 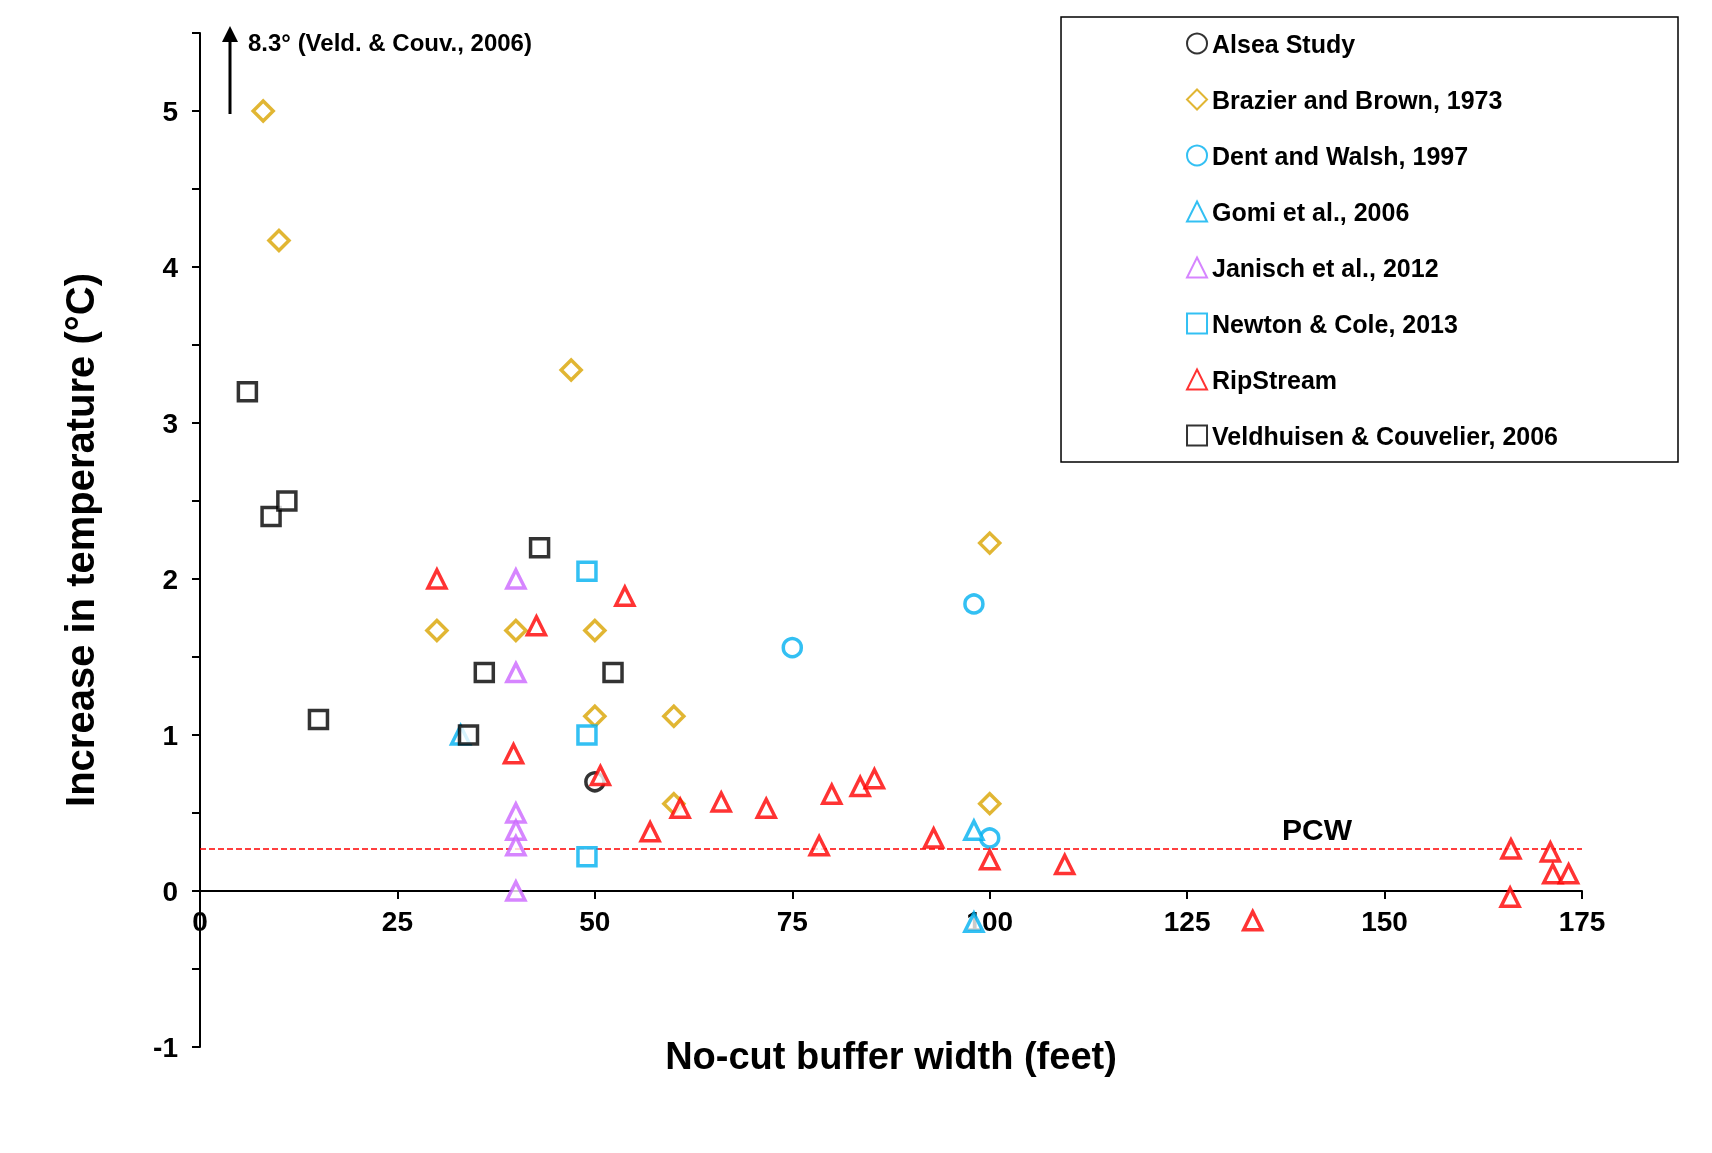 I want to click on y-tick-label: 5, so click(x=170, y=111).